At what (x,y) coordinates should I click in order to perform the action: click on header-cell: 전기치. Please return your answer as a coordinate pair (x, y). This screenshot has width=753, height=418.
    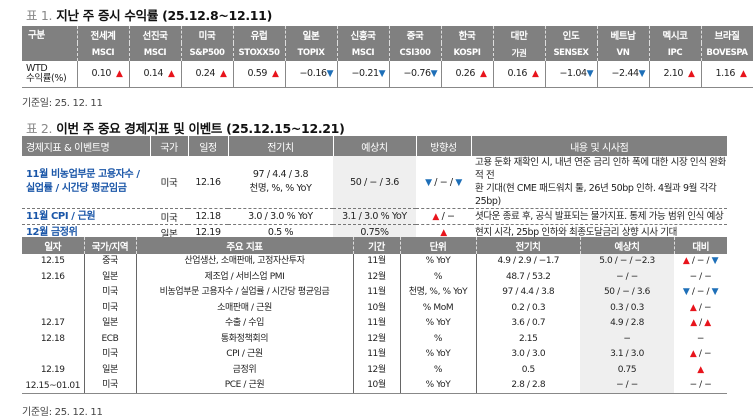
    Looking at the image, I should click on (528, 245).